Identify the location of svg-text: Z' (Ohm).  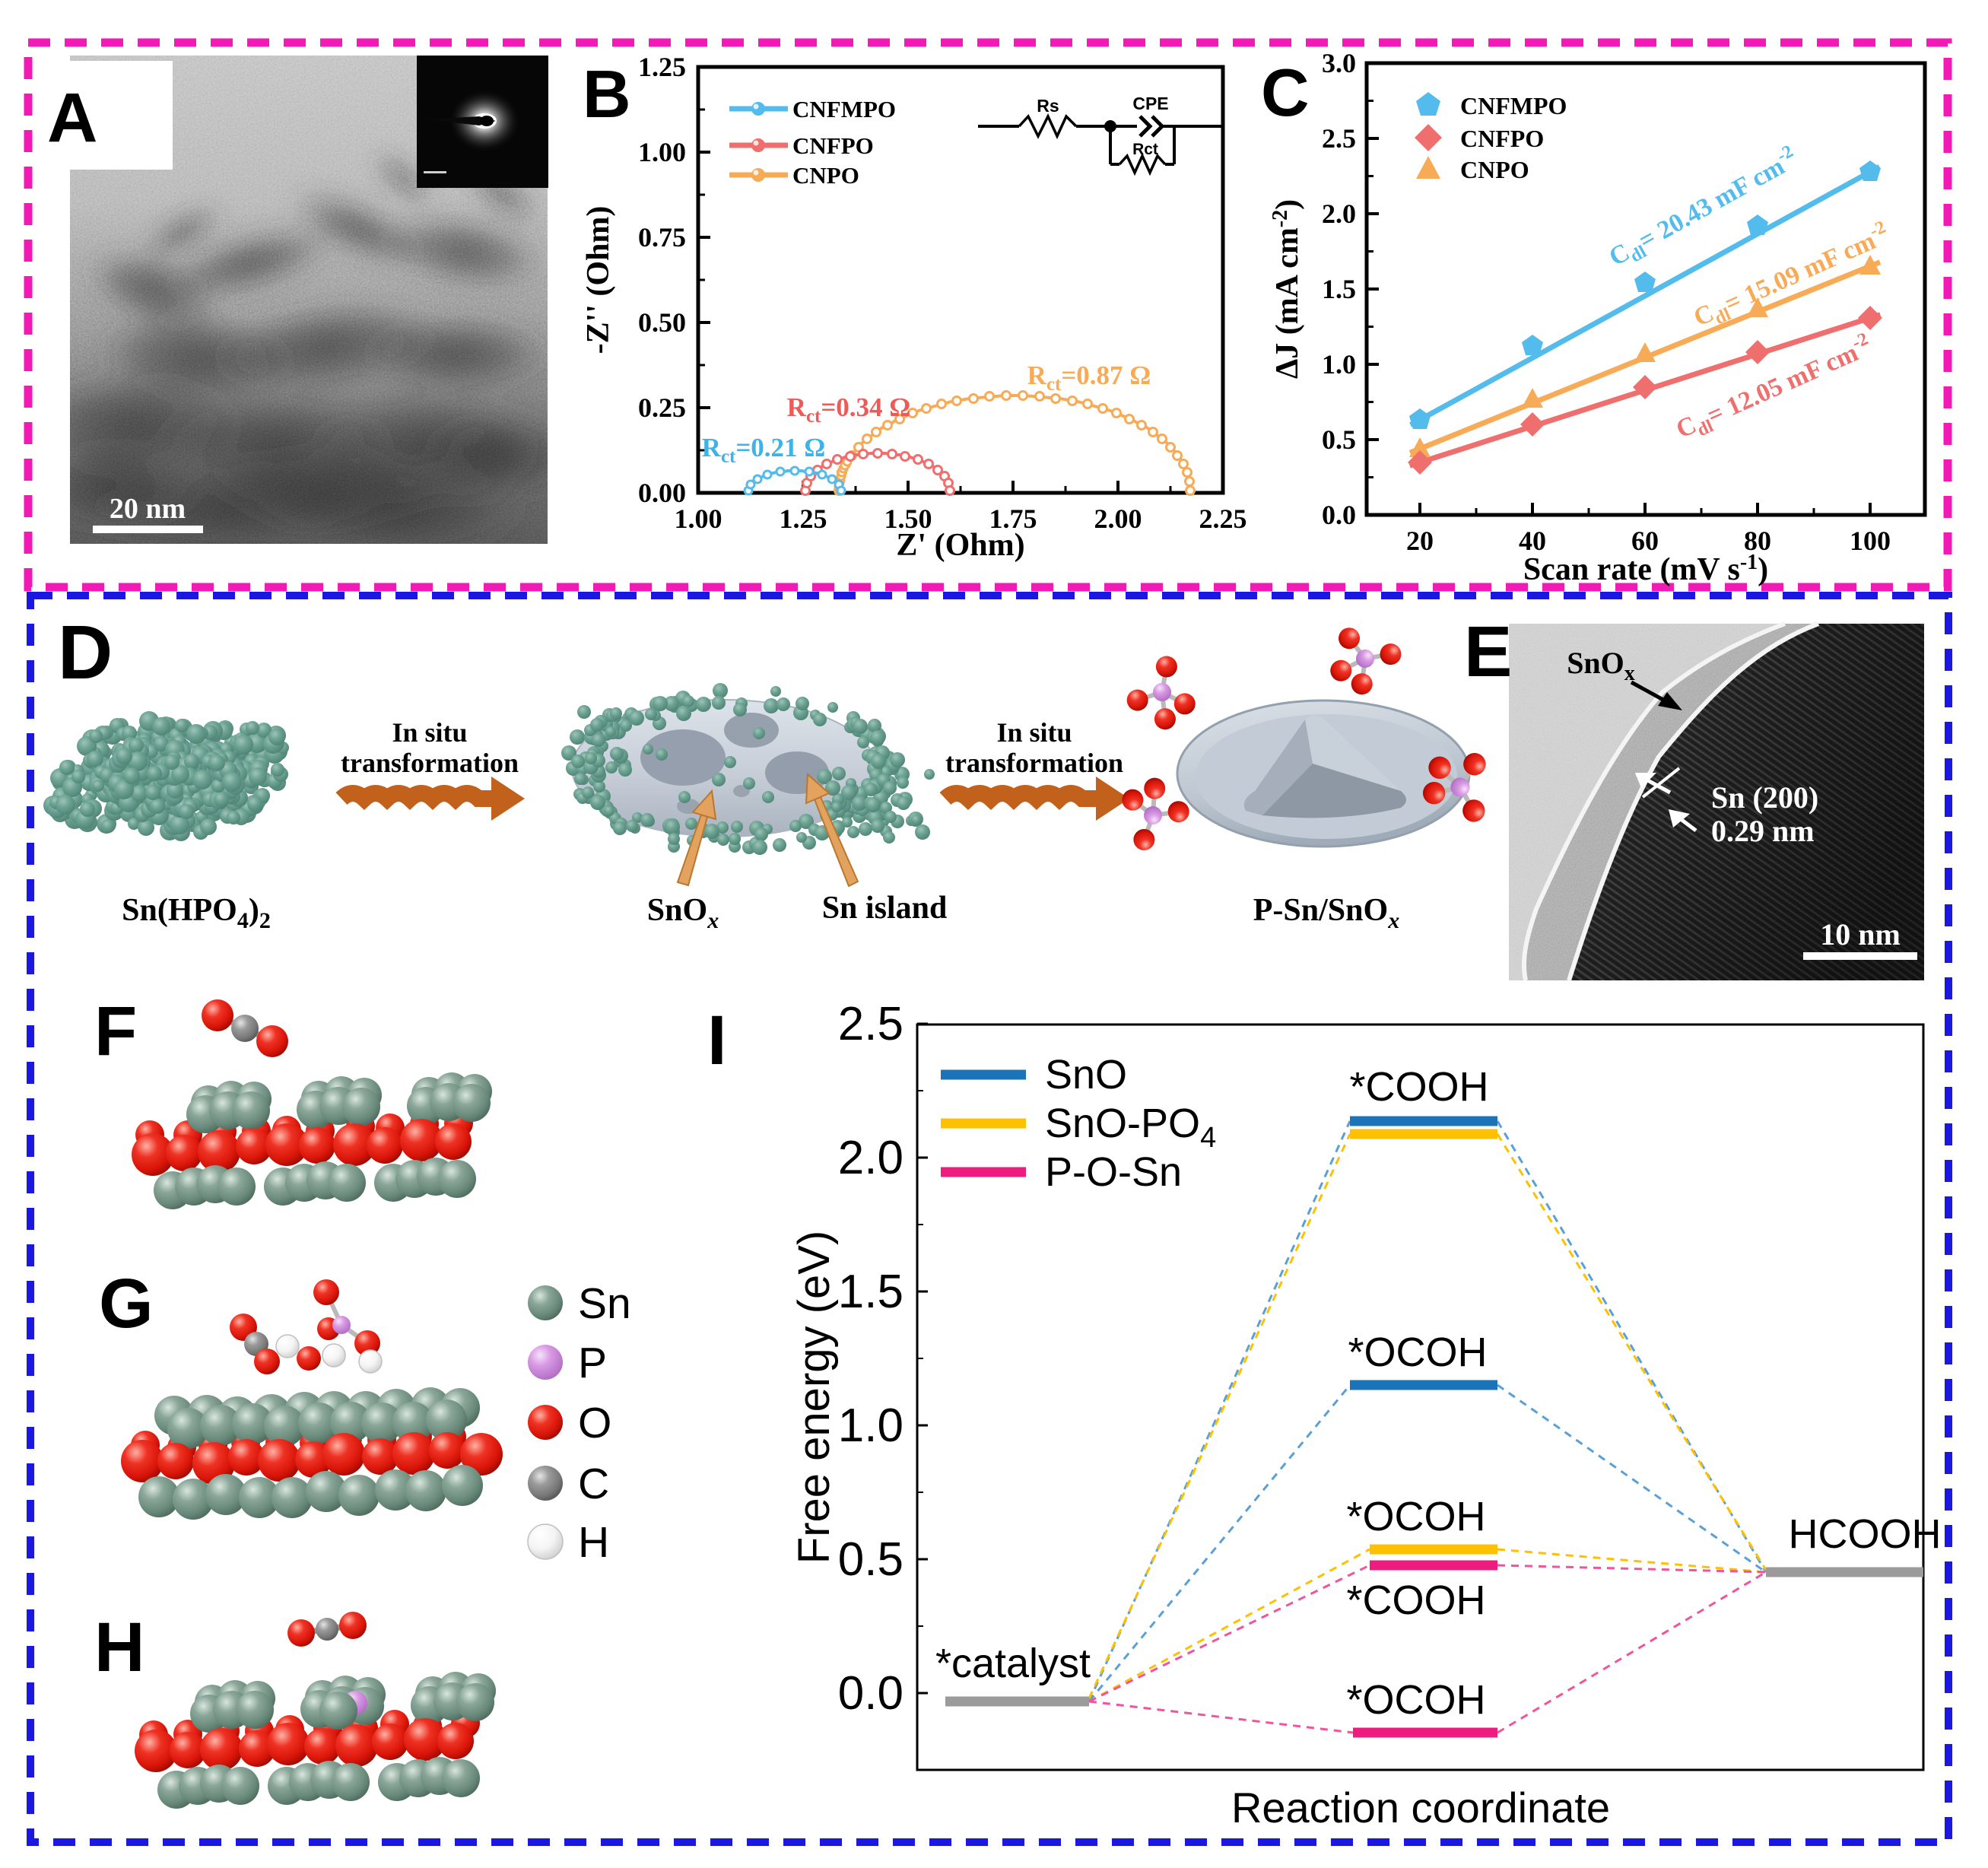
(960, 545).